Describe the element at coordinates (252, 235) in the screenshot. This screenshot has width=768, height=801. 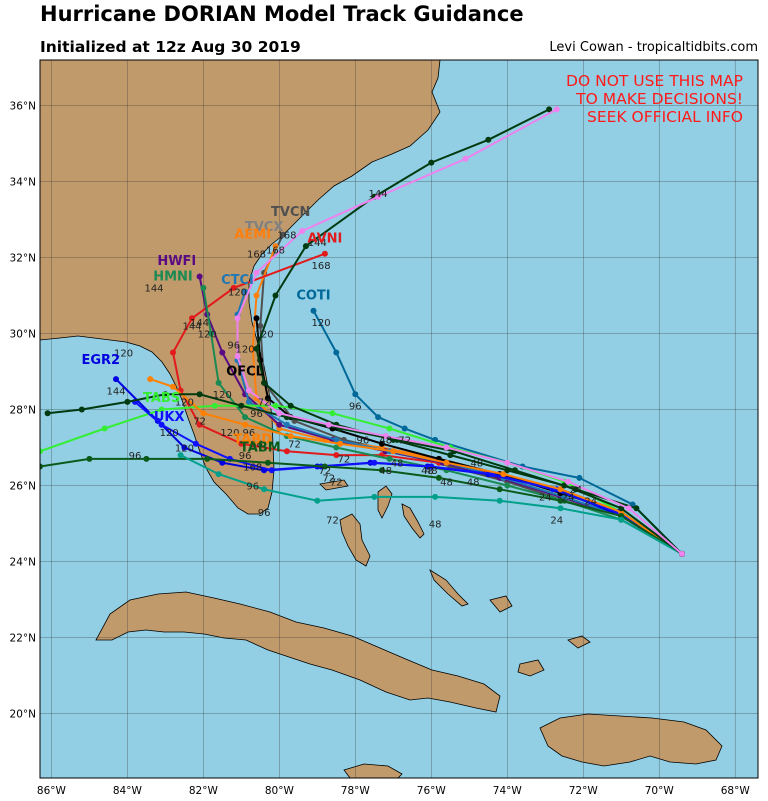
I see `model-label-aemi: AEMI` at that location.